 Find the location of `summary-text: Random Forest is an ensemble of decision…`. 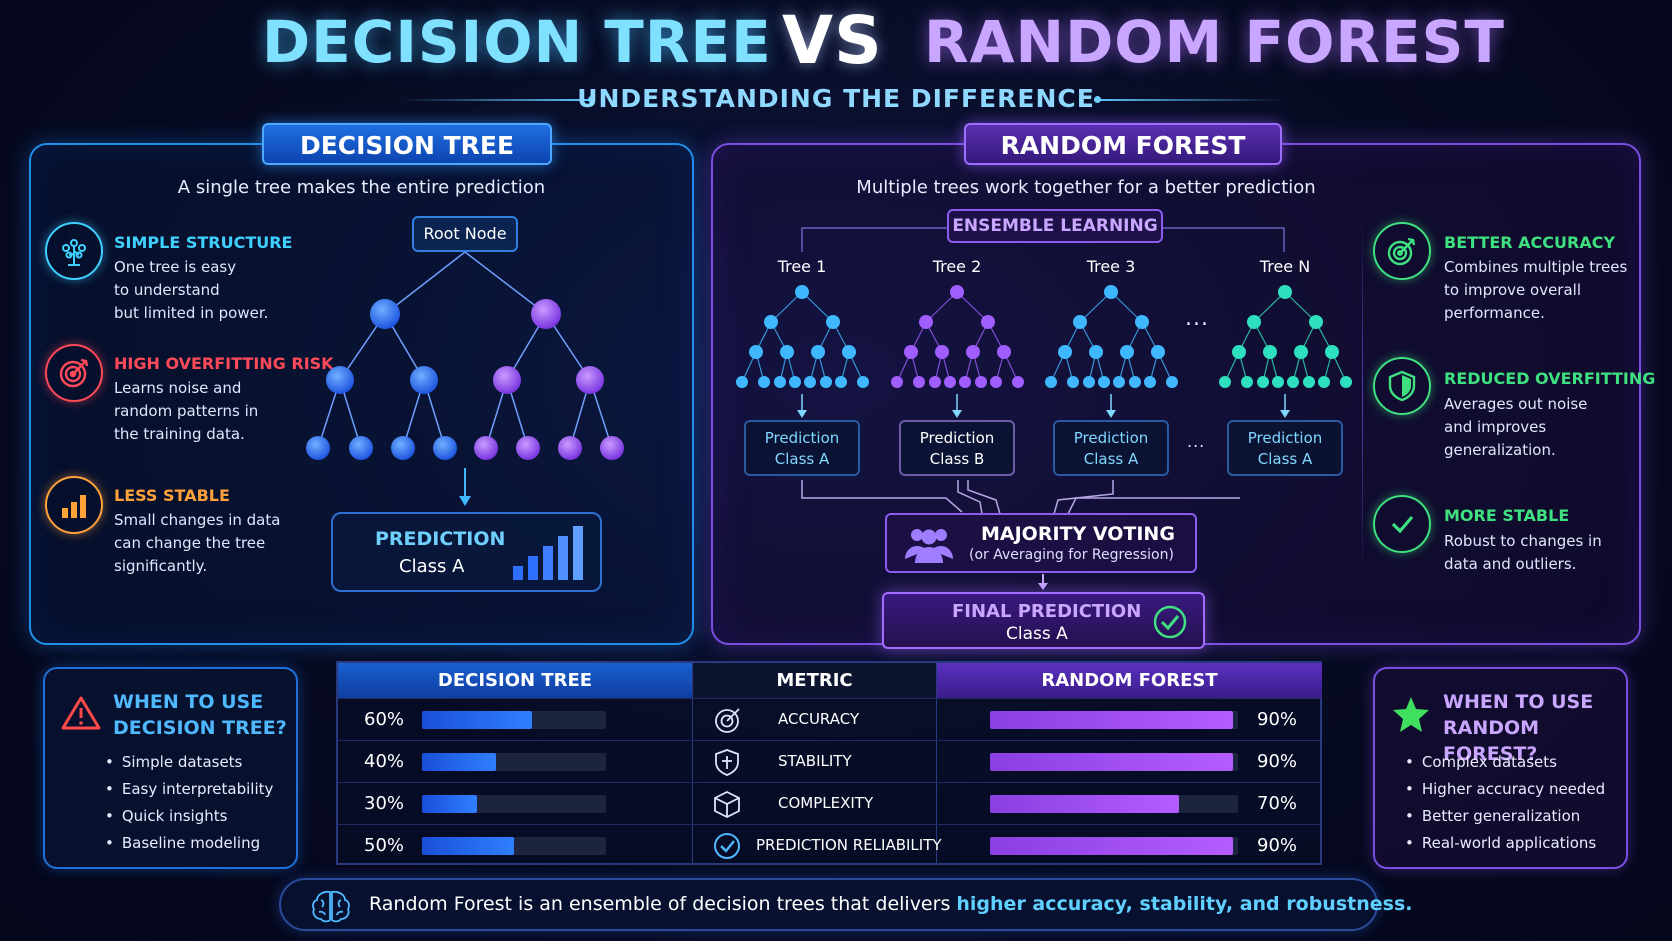

summary-text: Random Forest is an ensemble of decision… is located at coordinates (890, 904).